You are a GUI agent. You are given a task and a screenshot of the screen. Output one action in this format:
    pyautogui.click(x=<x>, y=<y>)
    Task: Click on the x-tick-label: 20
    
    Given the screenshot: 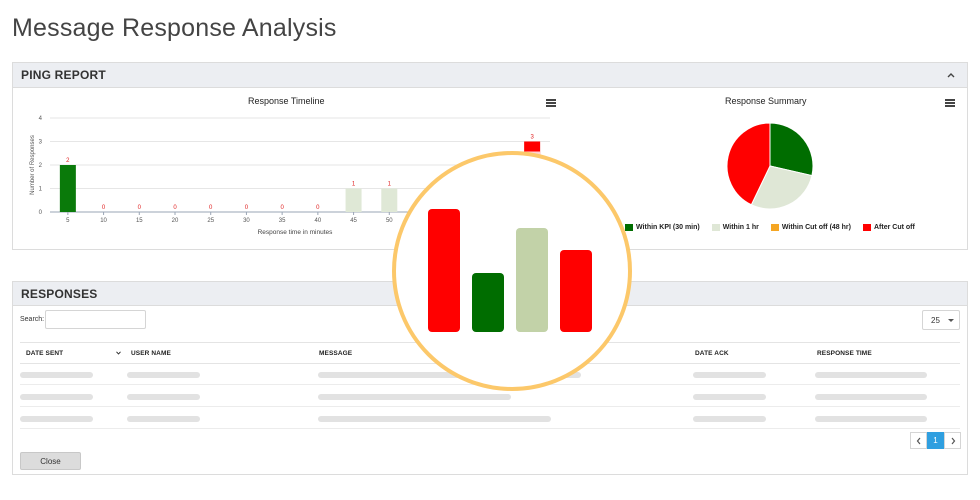 What is the action you would take?
    pyautogui.click(x=175, y=221)
    